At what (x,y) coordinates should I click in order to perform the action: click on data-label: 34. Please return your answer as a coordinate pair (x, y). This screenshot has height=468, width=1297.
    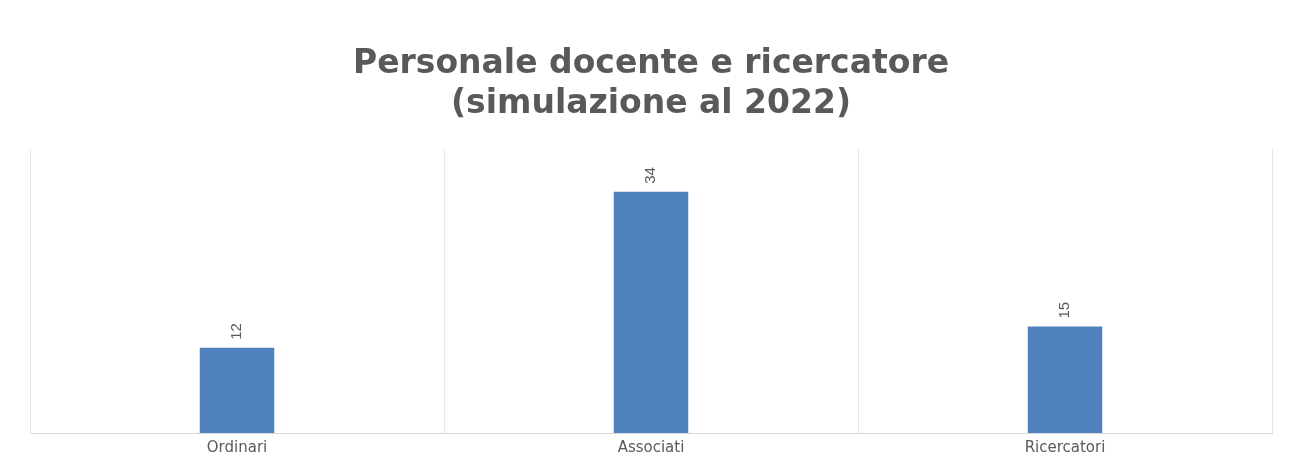
    Looking at the image, I should click on (650, 175).